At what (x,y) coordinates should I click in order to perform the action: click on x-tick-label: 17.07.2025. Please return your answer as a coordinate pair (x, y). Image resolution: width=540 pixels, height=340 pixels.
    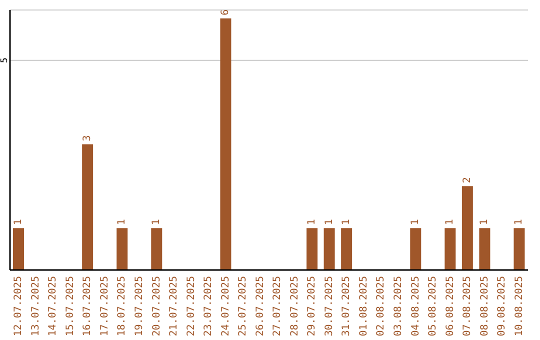
    Looking at the image, I should click on (104, 306).